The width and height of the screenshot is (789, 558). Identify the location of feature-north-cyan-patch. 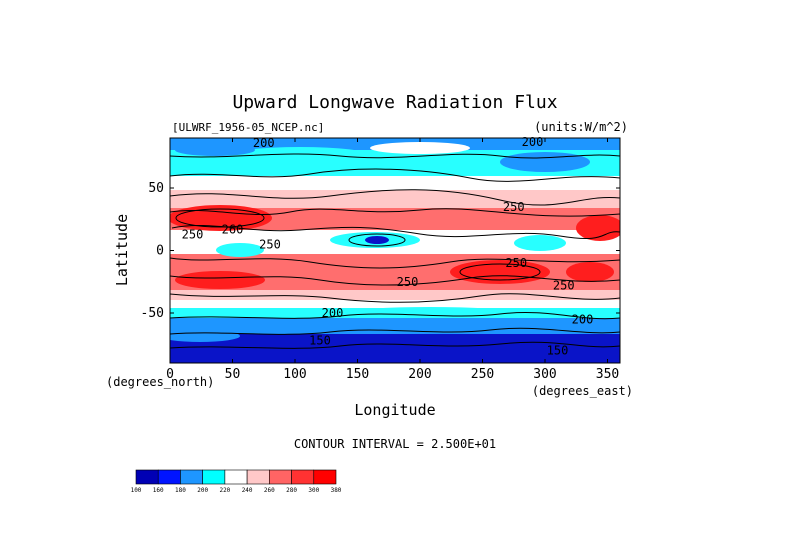
(300, 155).